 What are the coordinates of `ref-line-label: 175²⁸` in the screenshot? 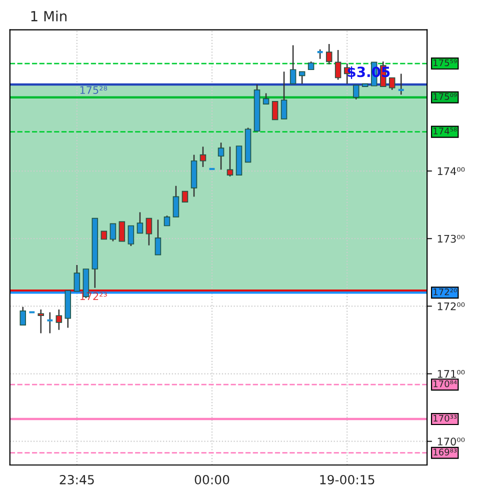 It's located at (94, 90).